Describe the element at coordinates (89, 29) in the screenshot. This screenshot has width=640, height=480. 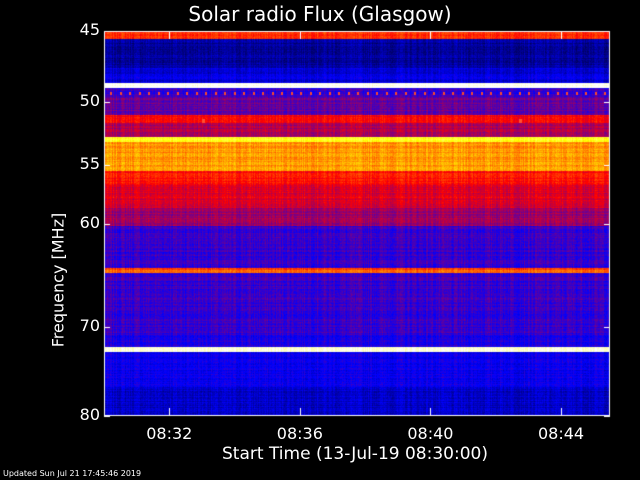
I see `y-tick-label: 45` at that location.